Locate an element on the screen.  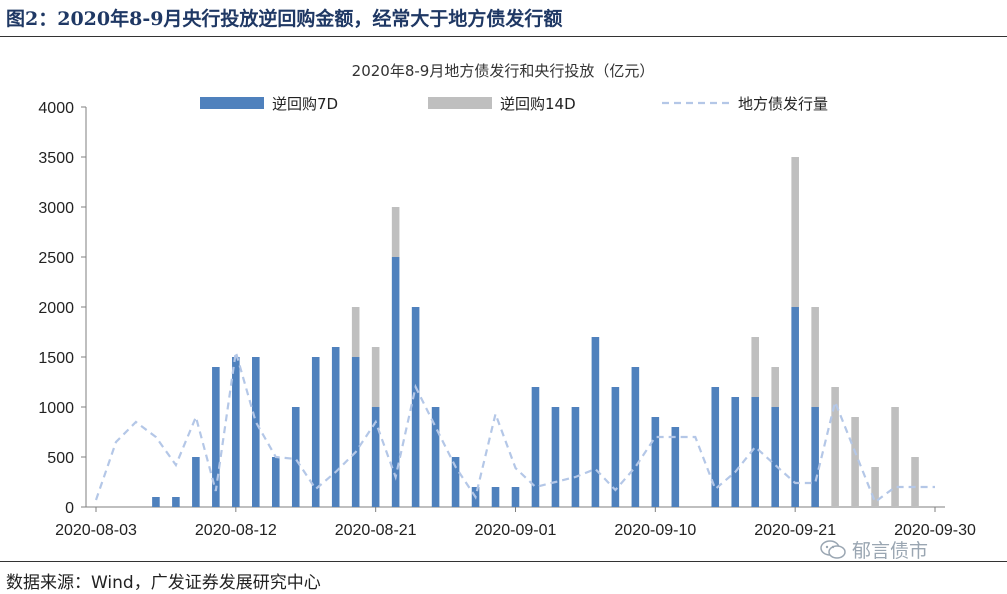
legend-label-local-debt: 地方债发行量 is located at coordinates (783, 104).